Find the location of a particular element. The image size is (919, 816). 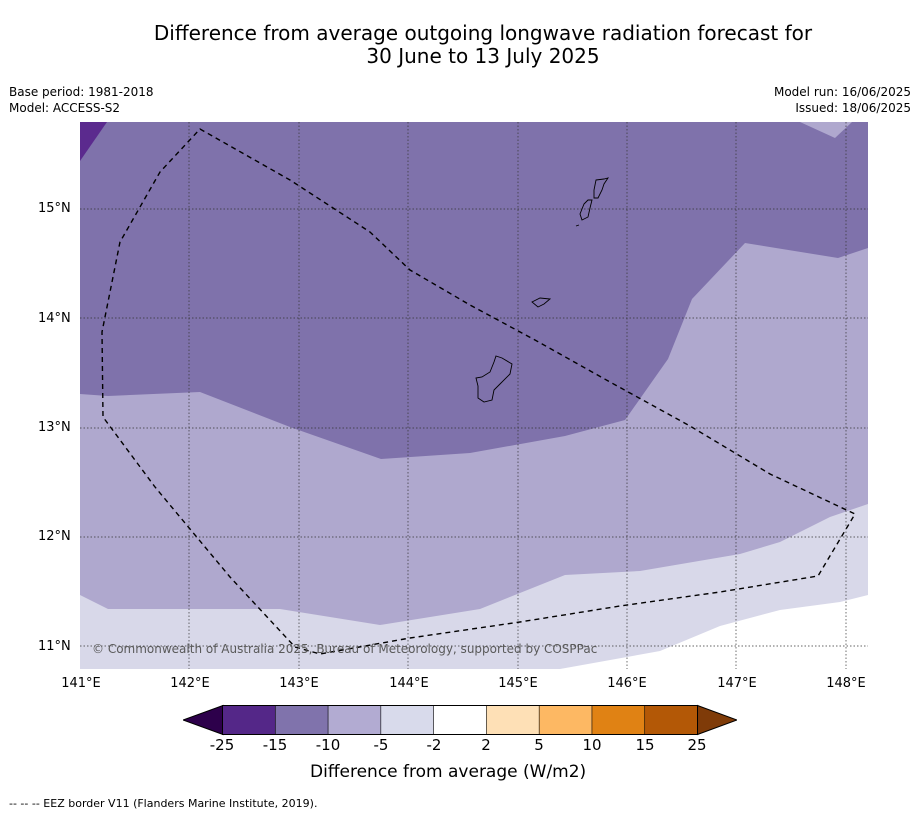

island-saipan is located at coordinates (601, 188).